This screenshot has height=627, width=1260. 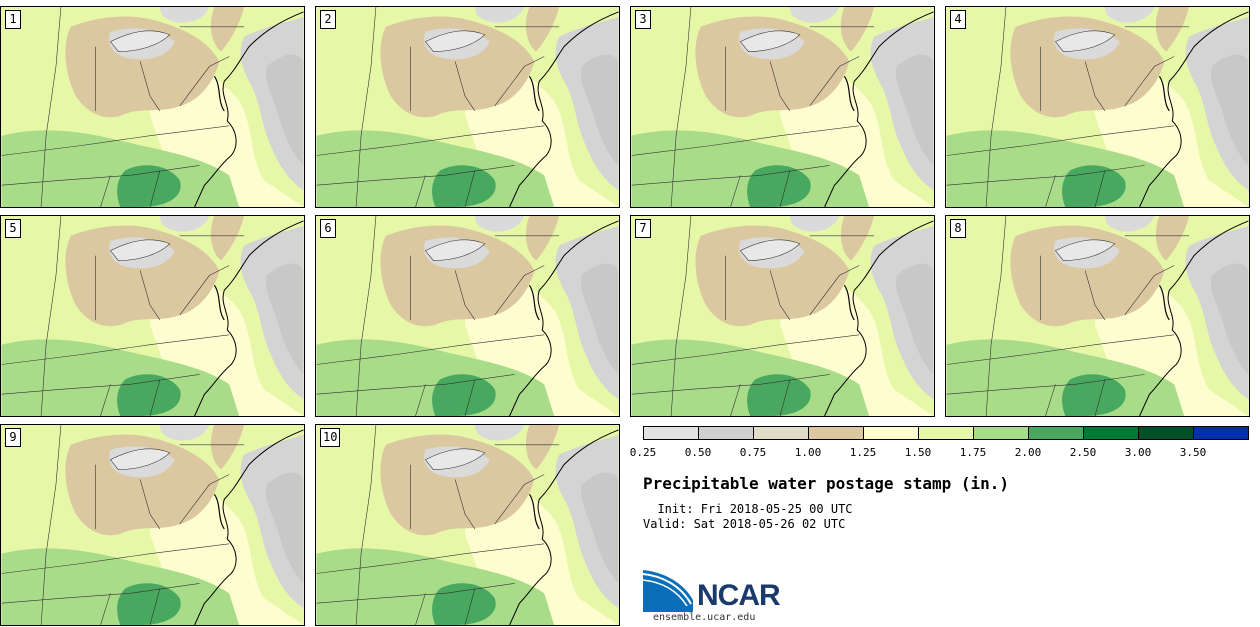 I want to click on panel-number-label: 2, so click(x=328, y=19).